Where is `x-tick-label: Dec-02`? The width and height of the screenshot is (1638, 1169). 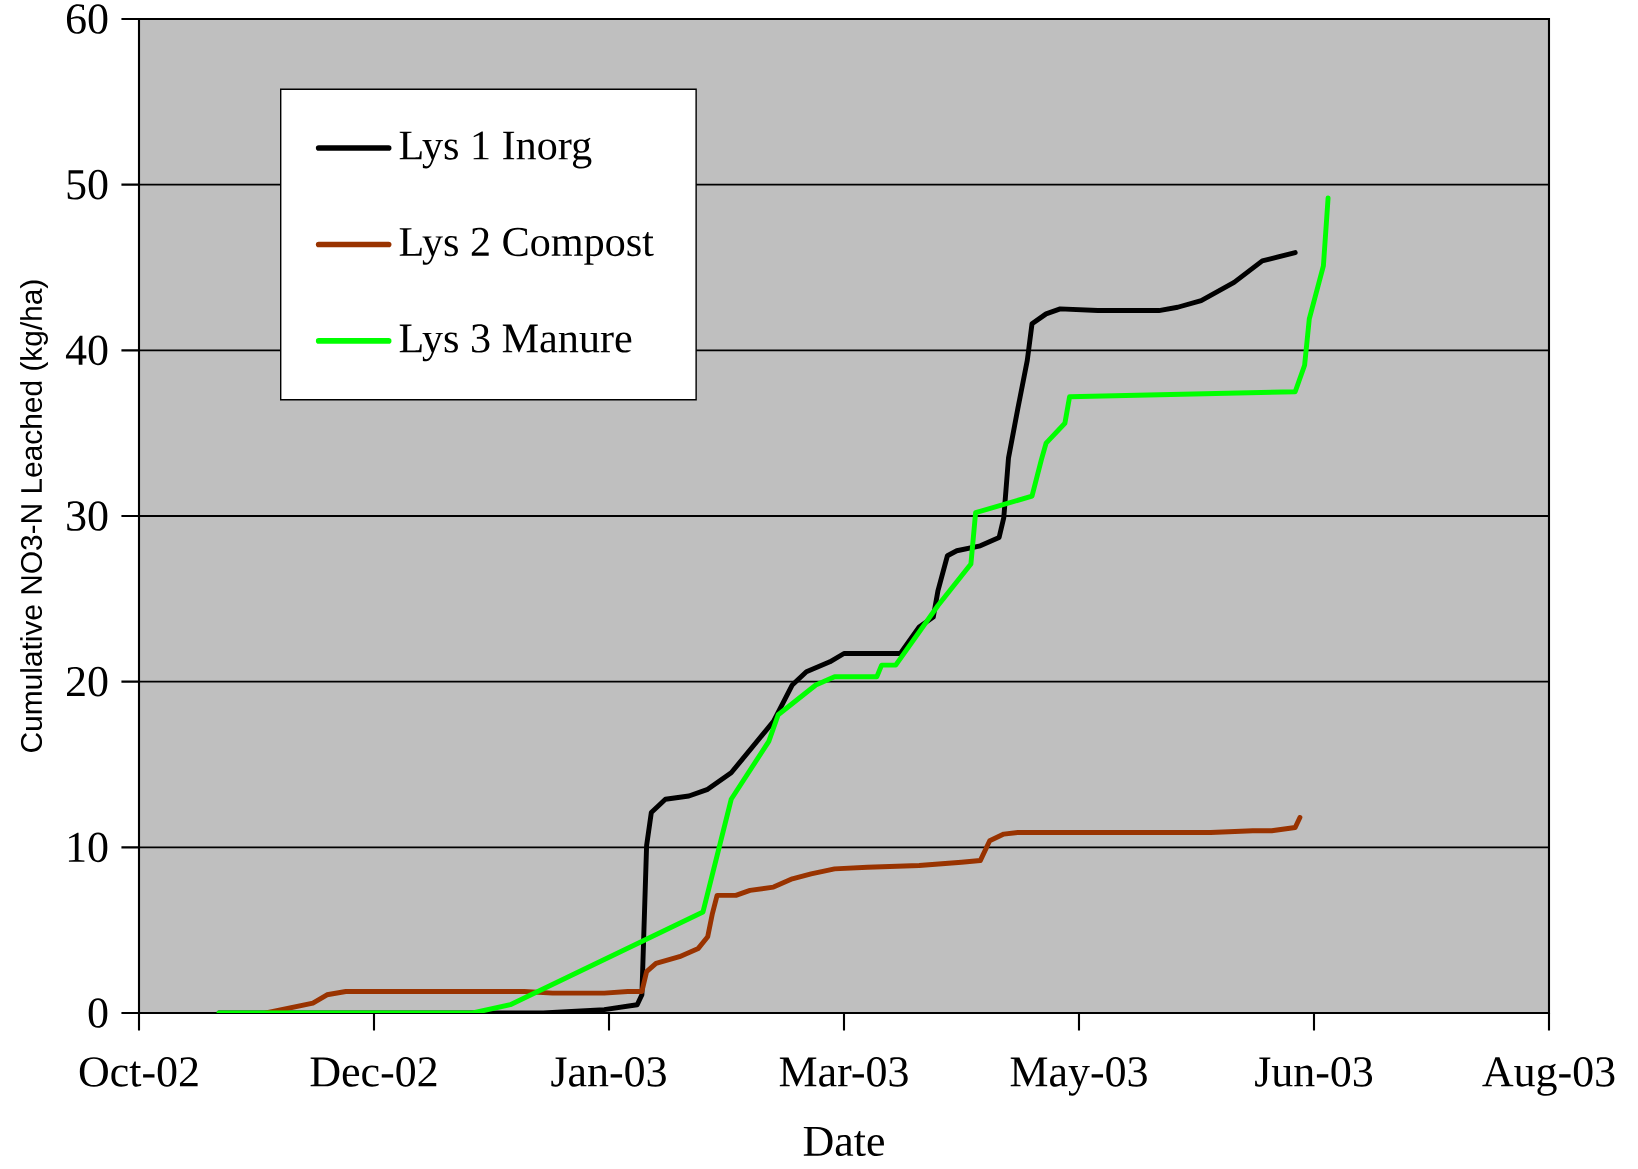
x-tick-label: Dec-02 is located at coordinates (373, 1072).